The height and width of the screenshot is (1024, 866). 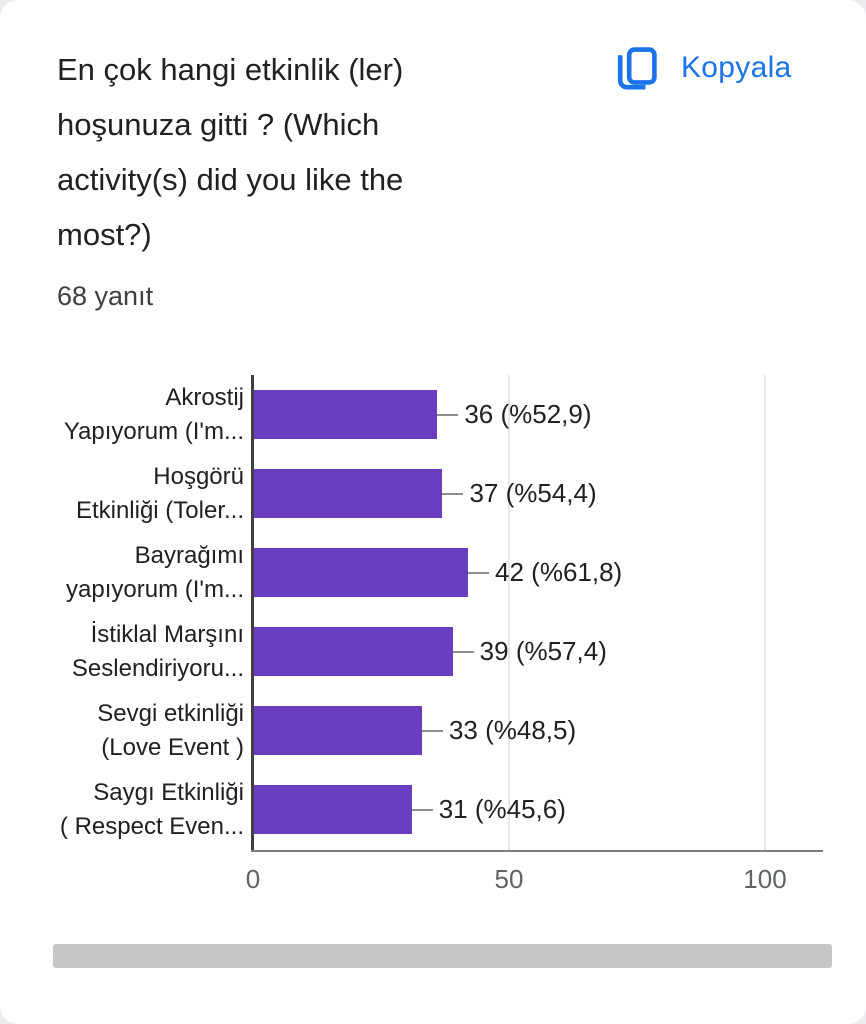 I want to click on value-label: 33 (%48,5), so click(x=512, y=730).